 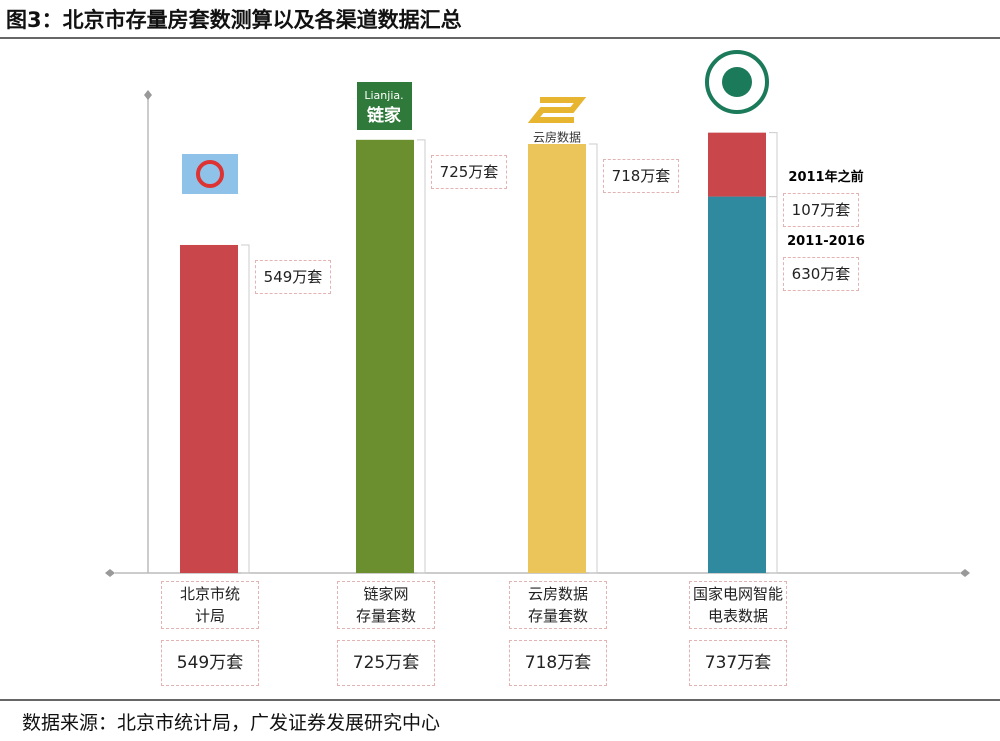 I want to click on total-label: 737万套, so click(x=738, y=663).